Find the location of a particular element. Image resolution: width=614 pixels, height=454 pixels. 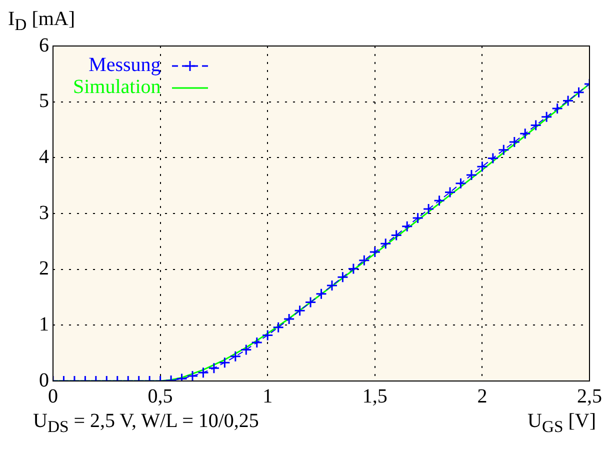

x-tick-label: 2 is located at coordinates (482, 396).